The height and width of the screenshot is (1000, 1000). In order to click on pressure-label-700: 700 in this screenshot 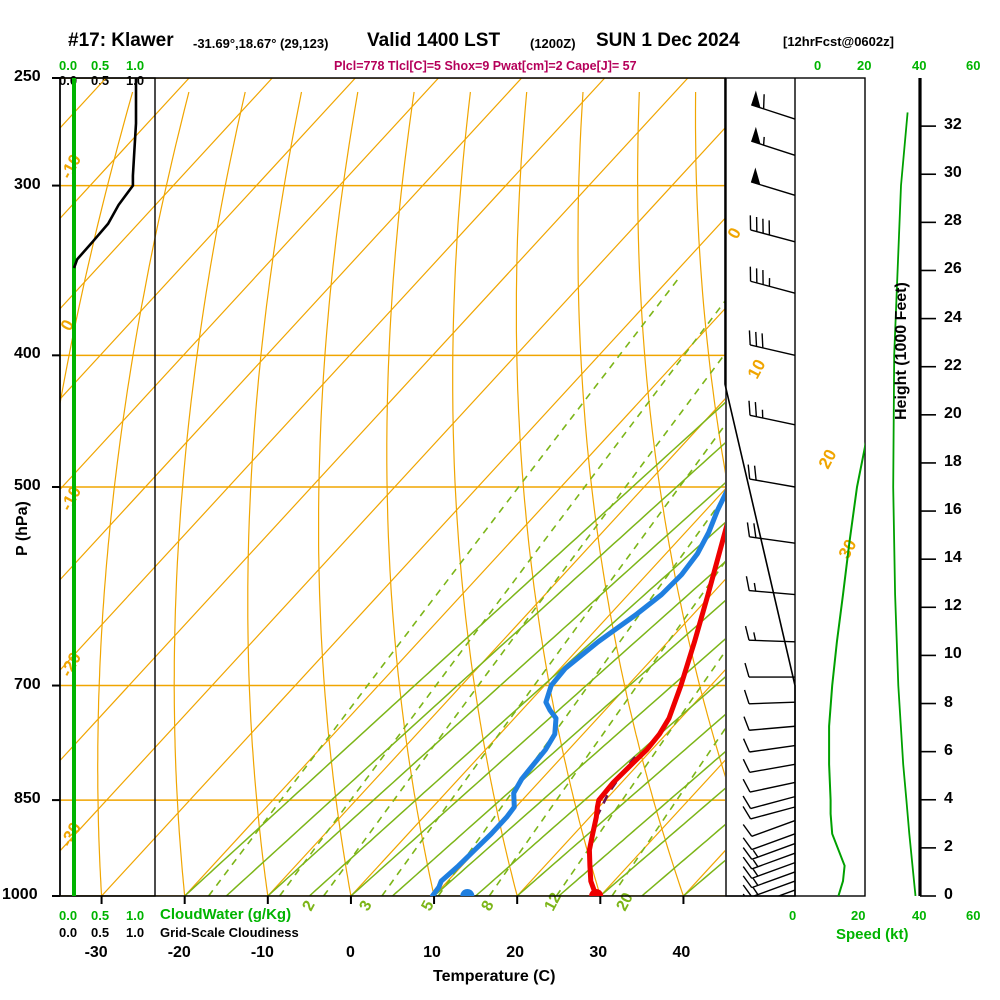, I will do `click(27, 684)`.